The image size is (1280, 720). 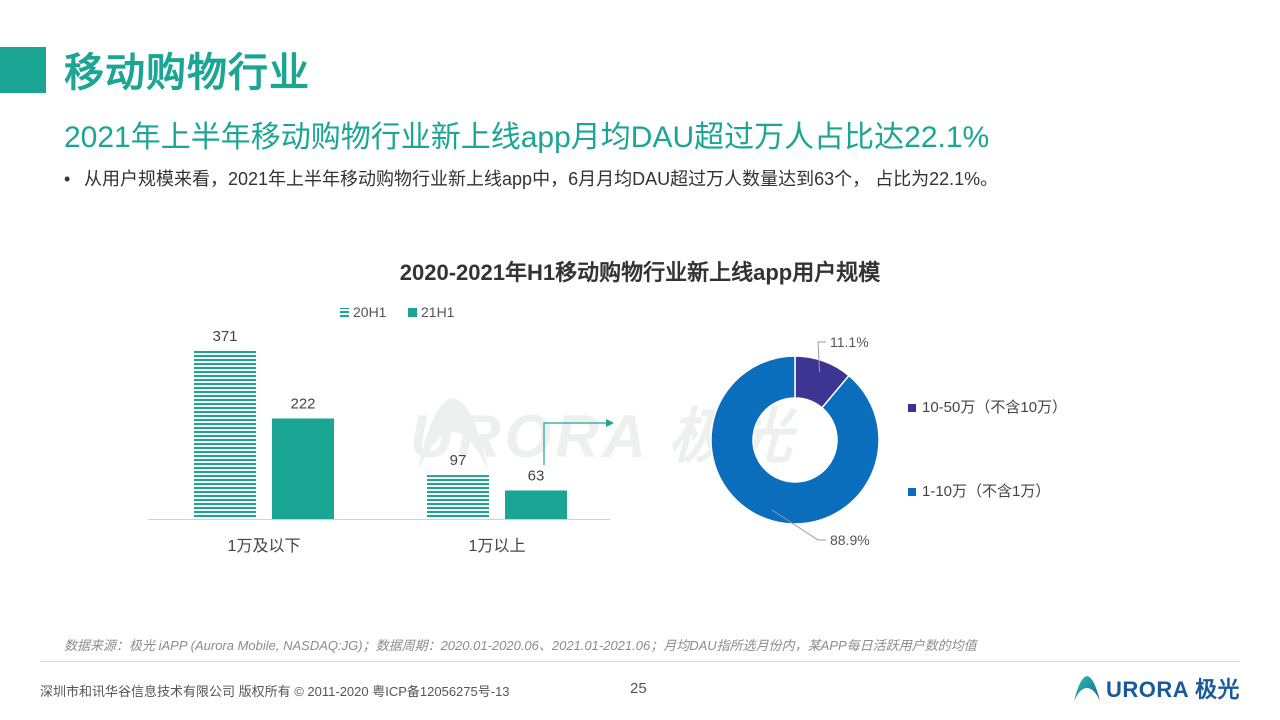 I want to click on chart-title: 2020-2021年H1移动购物行业新上线app用户规模, so click(x=640, y=272).